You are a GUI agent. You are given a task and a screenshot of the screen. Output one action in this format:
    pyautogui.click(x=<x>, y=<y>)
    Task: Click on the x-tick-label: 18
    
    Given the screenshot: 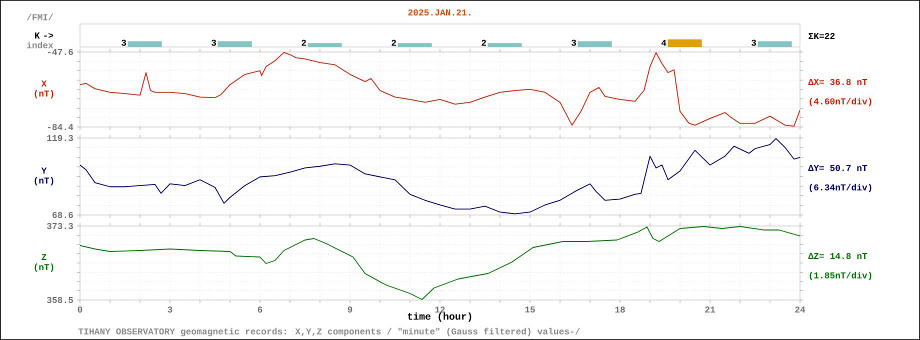 What is the action you would take?
    pyautogui.click(x=620, y=309)
    